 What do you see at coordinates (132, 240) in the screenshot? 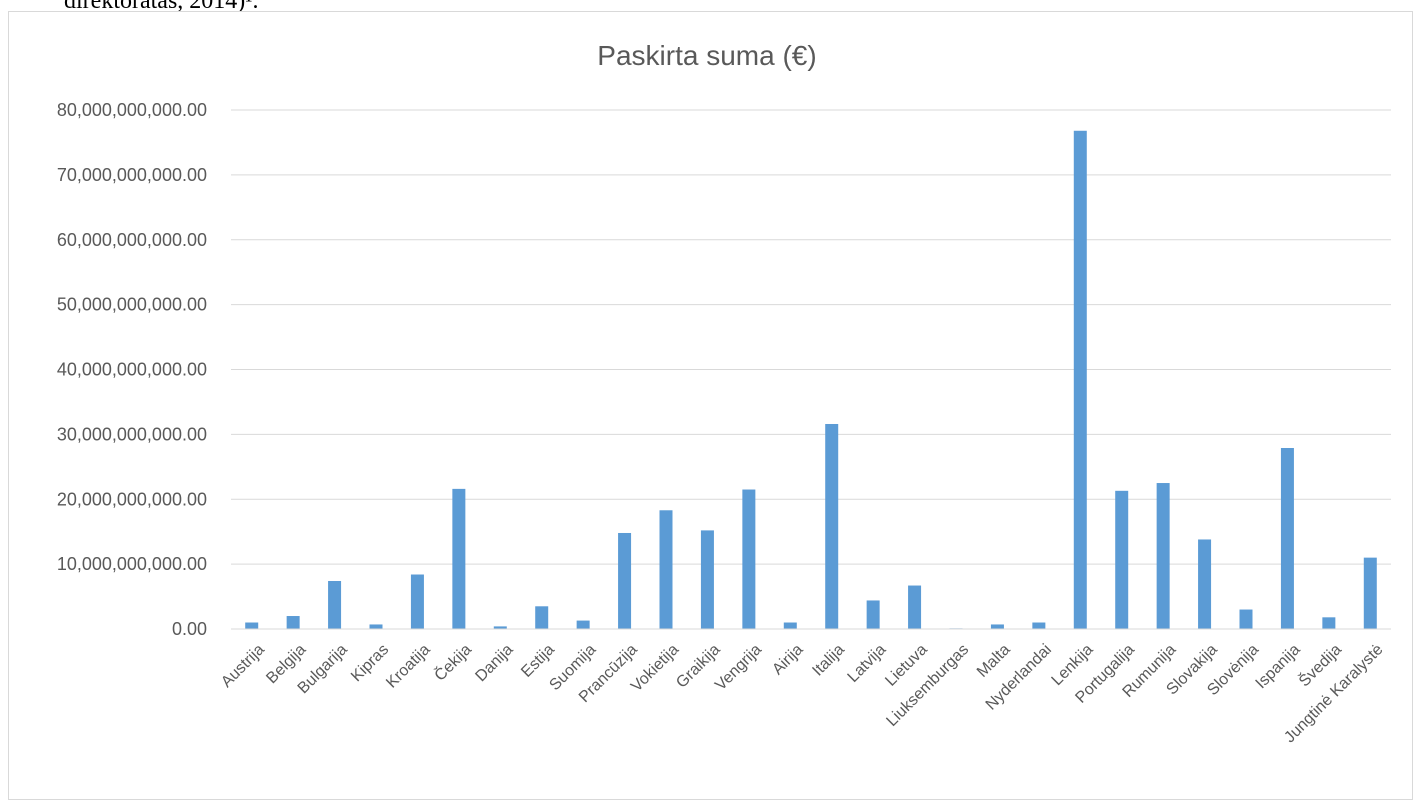
I see `y-tick-label: 60,000,000,000.00` at bounding box center [132, 240].